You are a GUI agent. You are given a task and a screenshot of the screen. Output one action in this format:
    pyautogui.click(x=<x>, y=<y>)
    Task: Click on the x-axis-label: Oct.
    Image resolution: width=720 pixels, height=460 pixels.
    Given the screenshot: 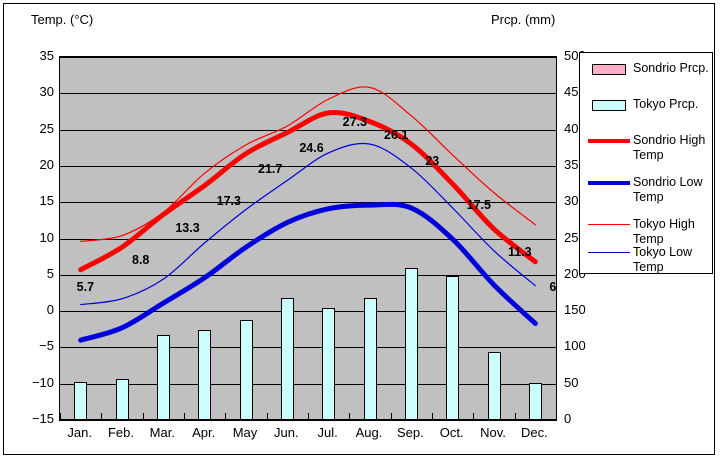 What is the action you would take?
    pyautogui.click(x=451, y=432)
    